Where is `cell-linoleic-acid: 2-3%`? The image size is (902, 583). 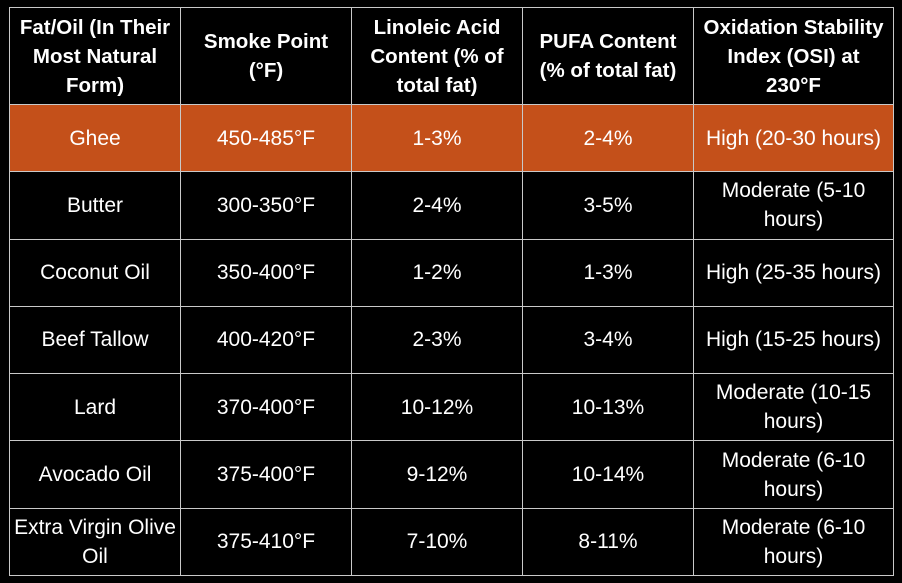
cell-linoleic-acid: 2-3% is located at coordinates (437, 340).